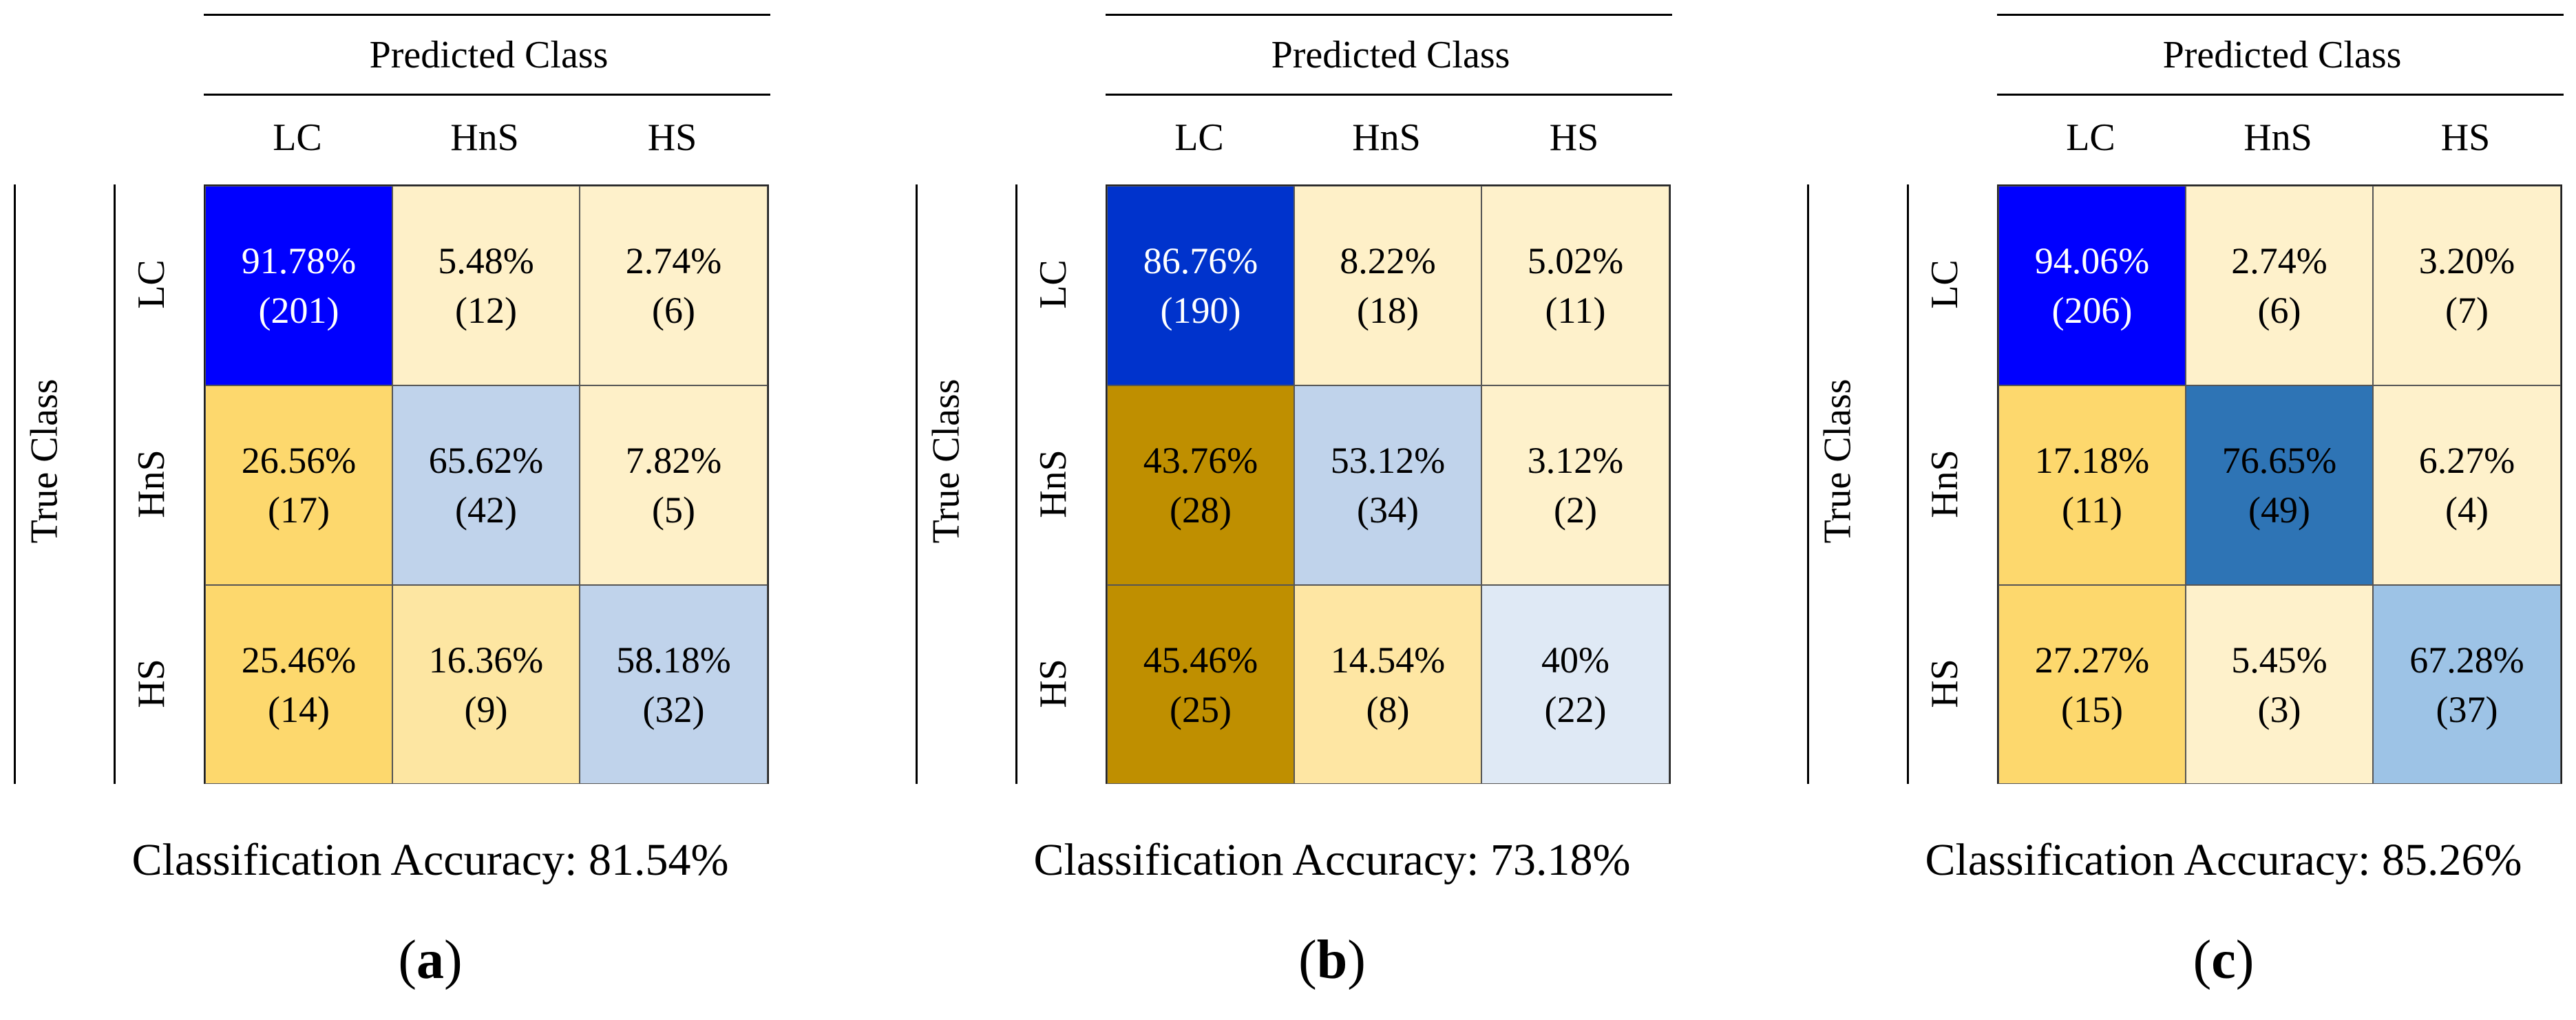 This screenshot has height=1020, width=2576. Describe the element at coordinates (2467, 460) in the screenshot. I see `cell-percentage: 6.27%` at that location.